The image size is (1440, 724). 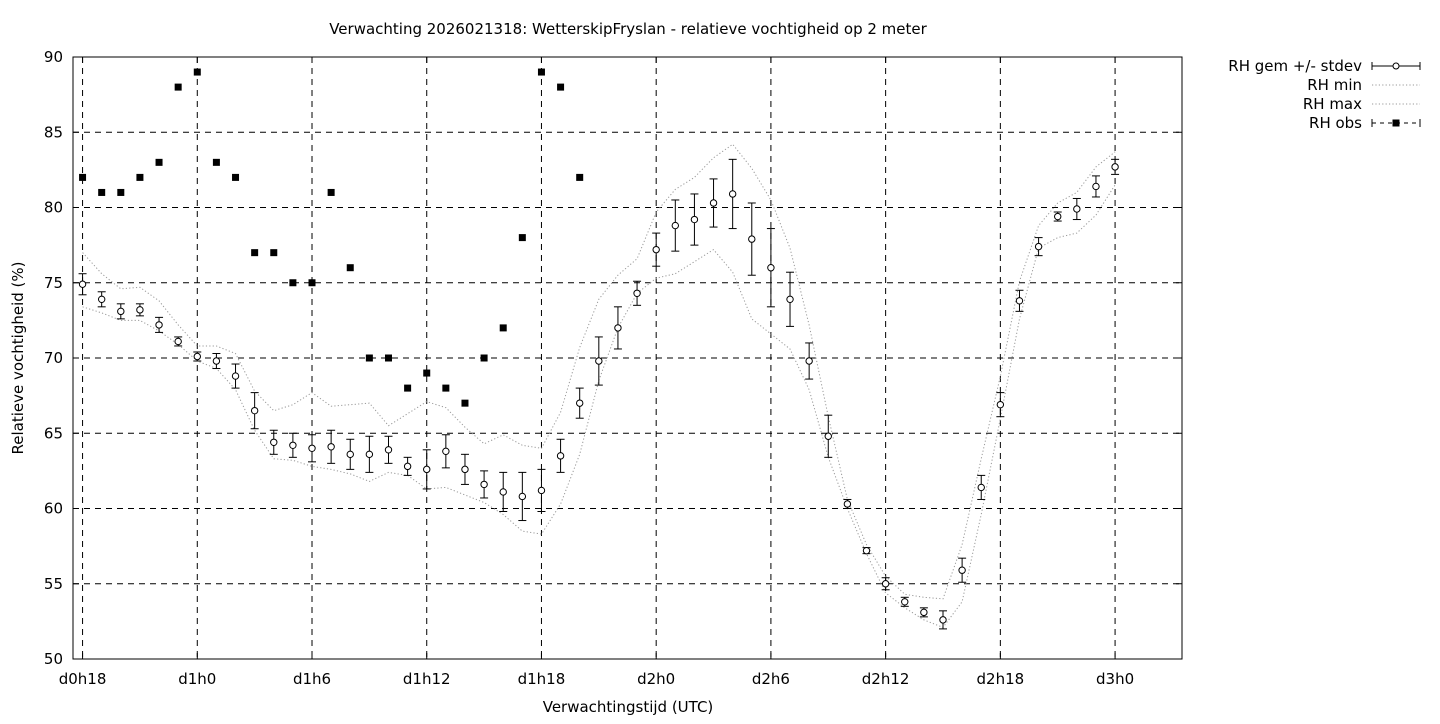 What do you see at coordinates (1115, 679) in the screenshot?
I see `x-tick-label: d3h0` at bounding box center [1115, 679].